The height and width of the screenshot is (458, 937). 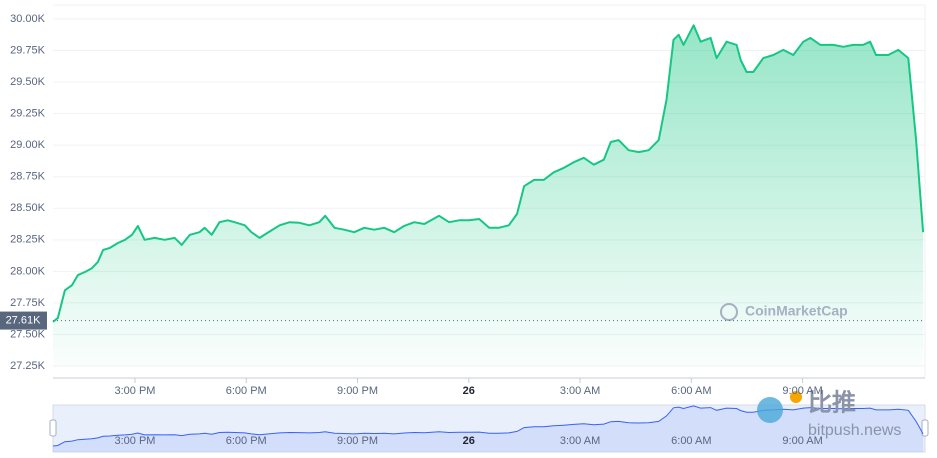 I want to click on x-tick-label: 3:00 PM, so click(x=134, y=391).